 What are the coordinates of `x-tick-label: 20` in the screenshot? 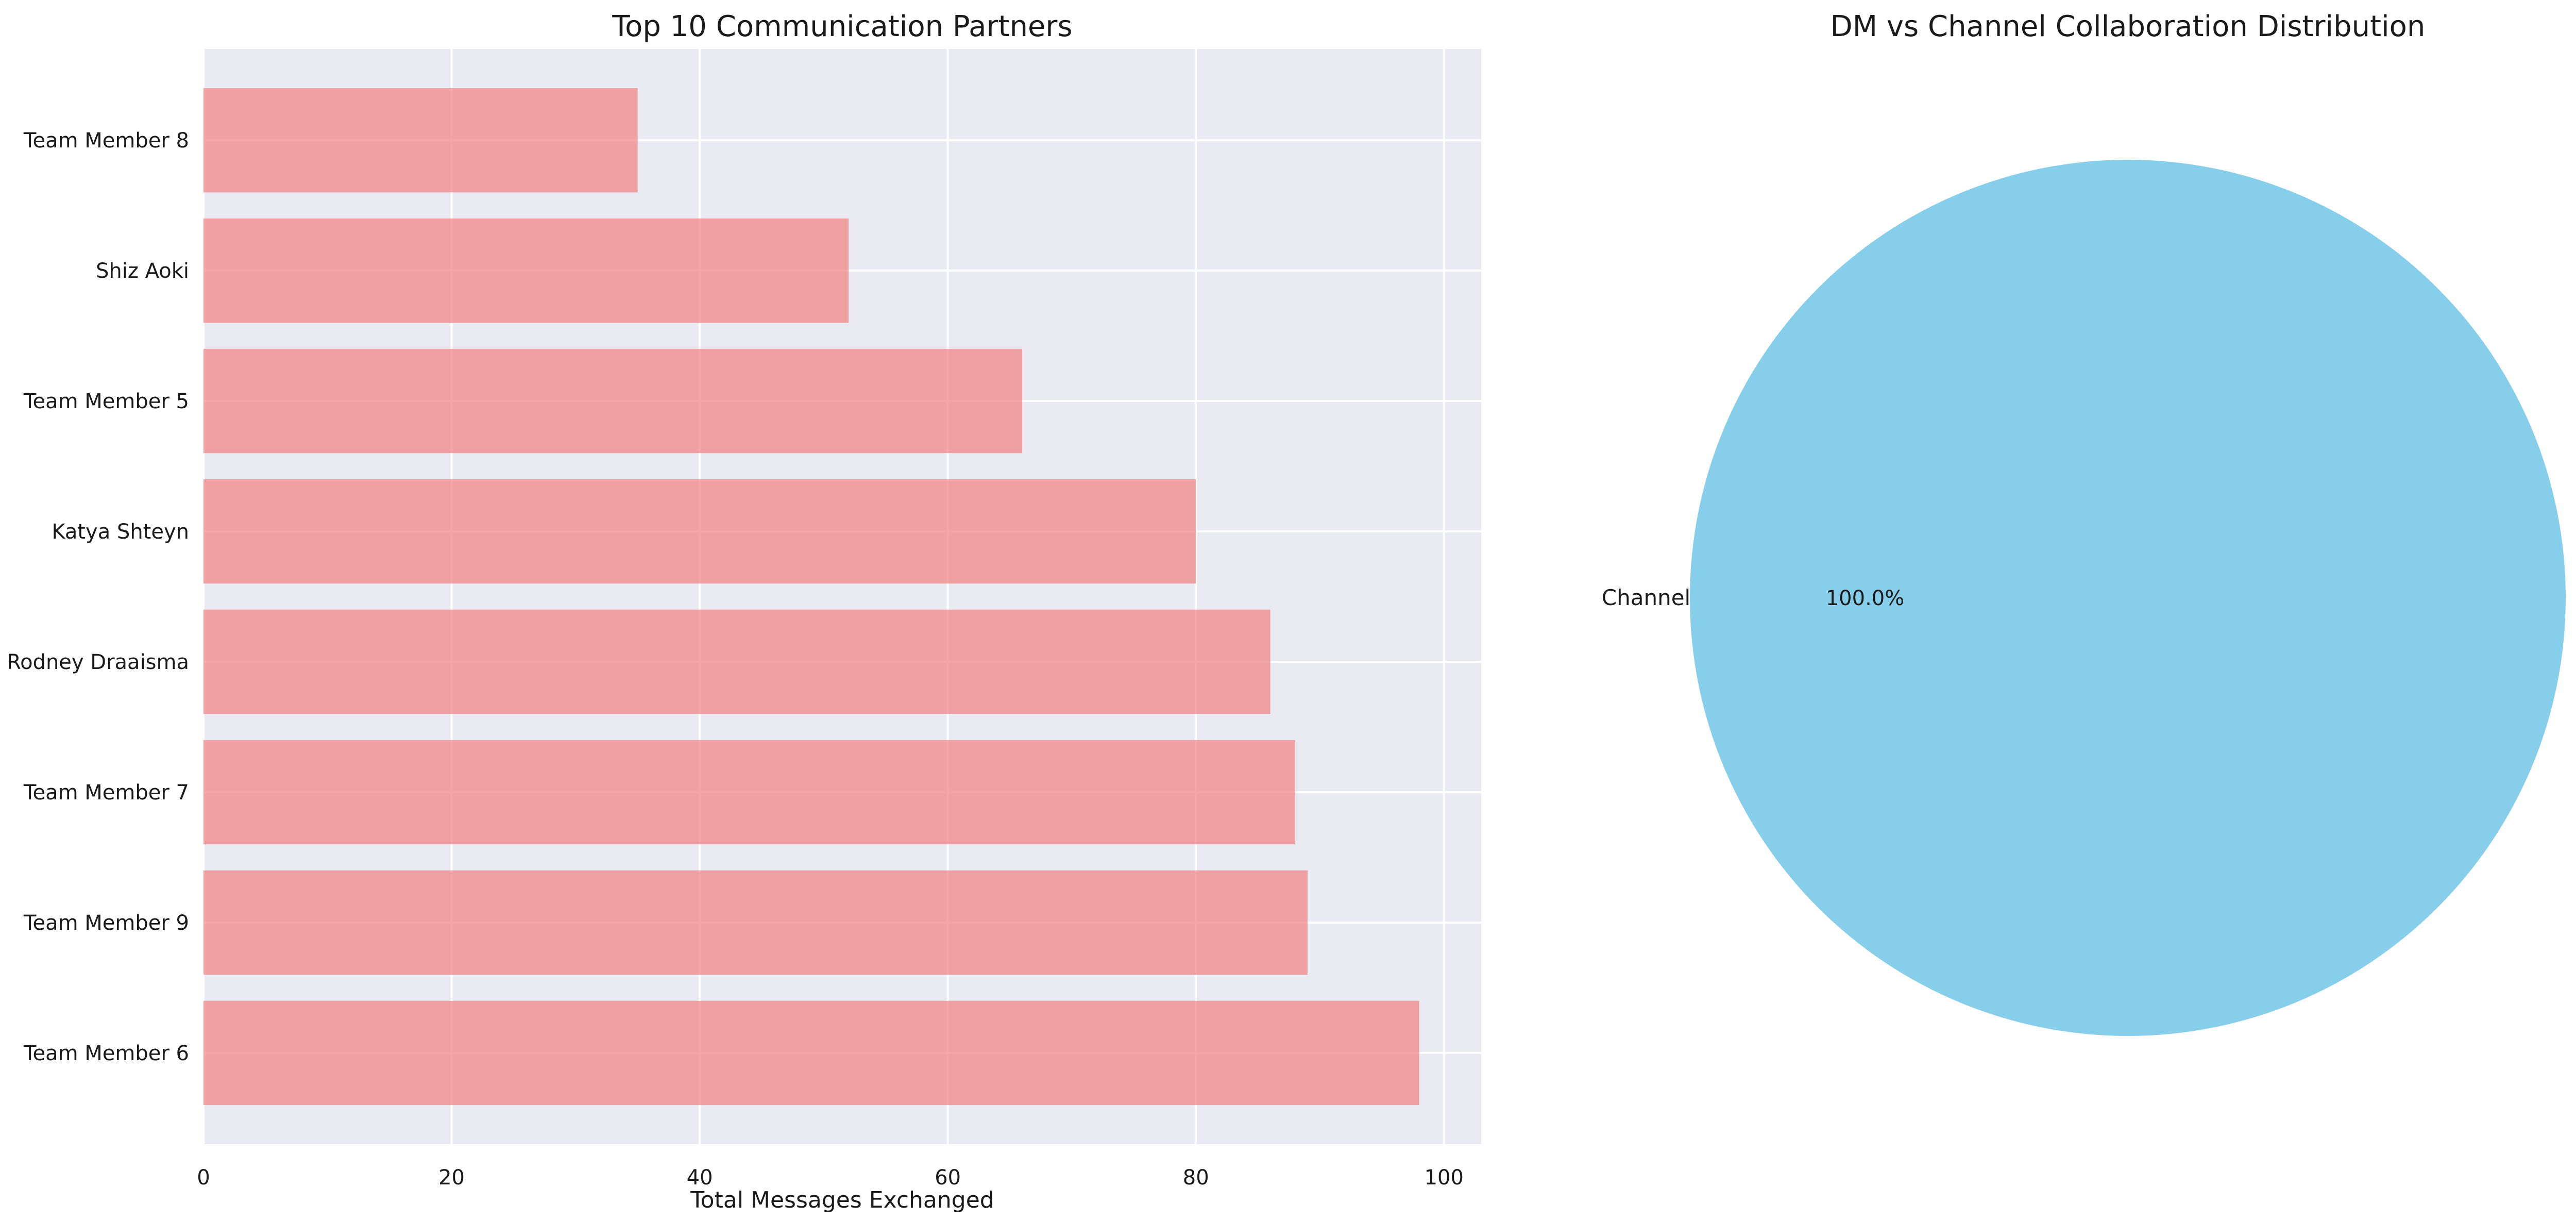 It's located at (452, 1178).